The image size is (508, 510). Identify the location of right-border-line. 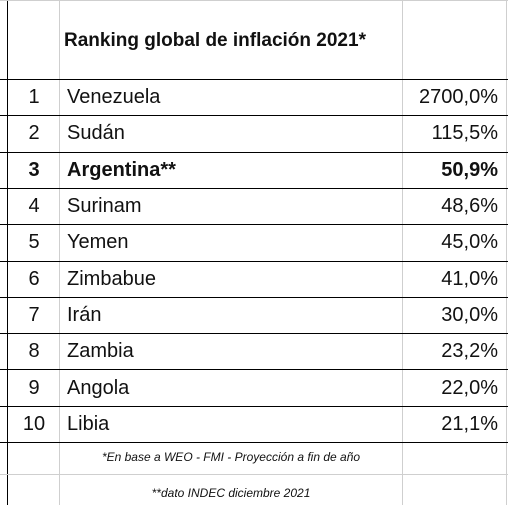
(506, 252).